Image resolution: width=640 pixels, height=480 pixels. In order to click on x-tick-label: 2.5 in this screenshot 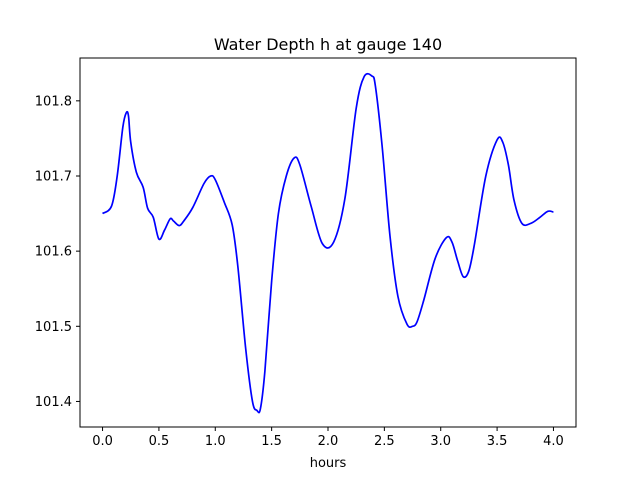, I will do `click(384, 441)`.